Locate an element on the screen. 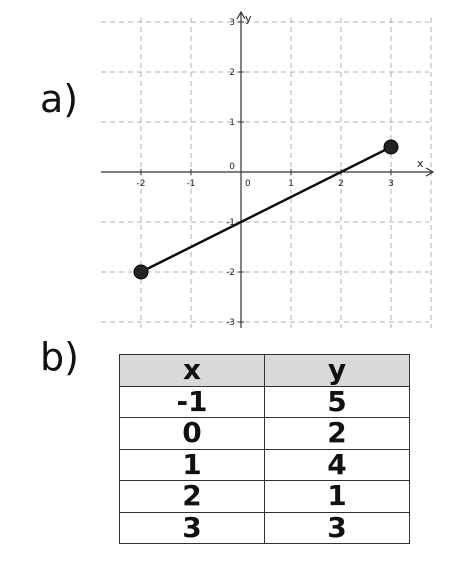  column-header-y: y is located at coordinates (337, 370).